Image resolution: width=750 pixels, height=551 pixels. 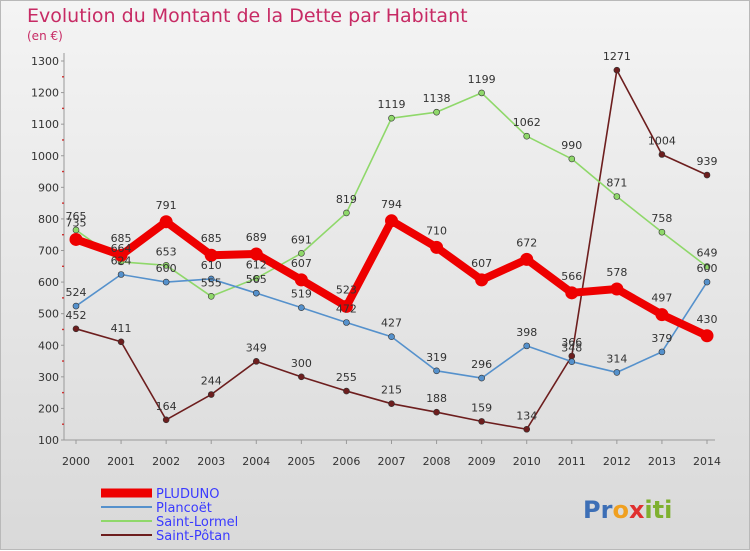 What do you see at coordinates (76, 292) in the screenshot?
I see `data-label: 524` at bounding box center [76, 292].